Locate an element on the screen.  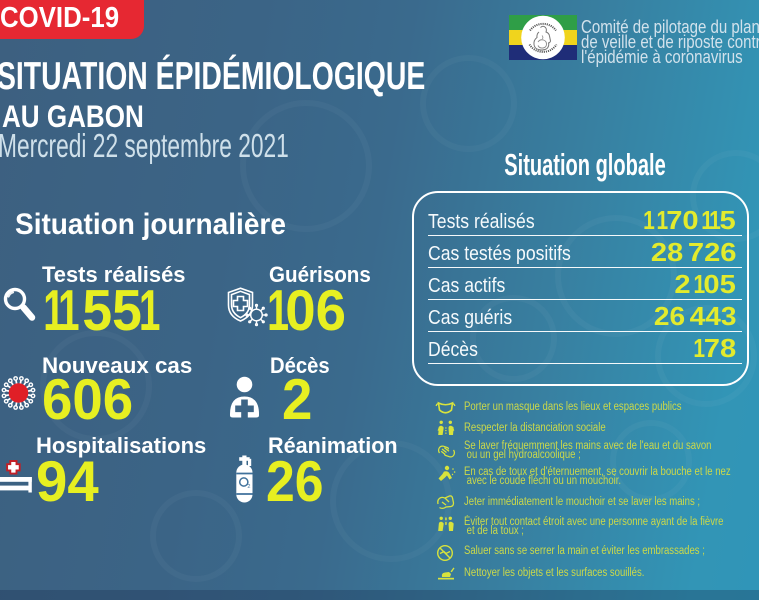
svg-text: 2 is located at coordinates (248, 487).